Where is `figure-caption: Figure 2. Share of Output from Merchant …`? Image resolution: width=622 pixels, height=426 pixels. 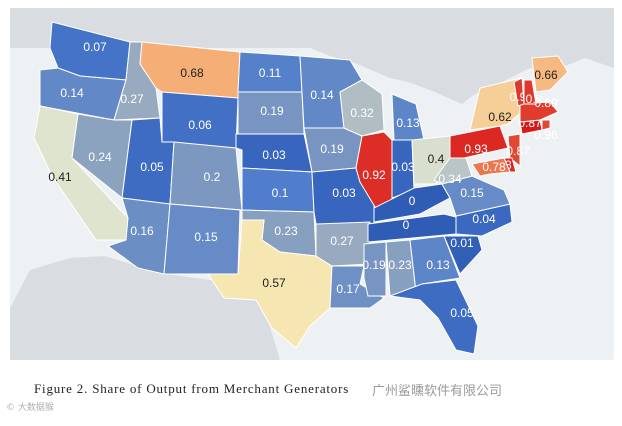 figure-caption: Figure 2. Share of Output from Merchant … is located at coordinates (192, 388).